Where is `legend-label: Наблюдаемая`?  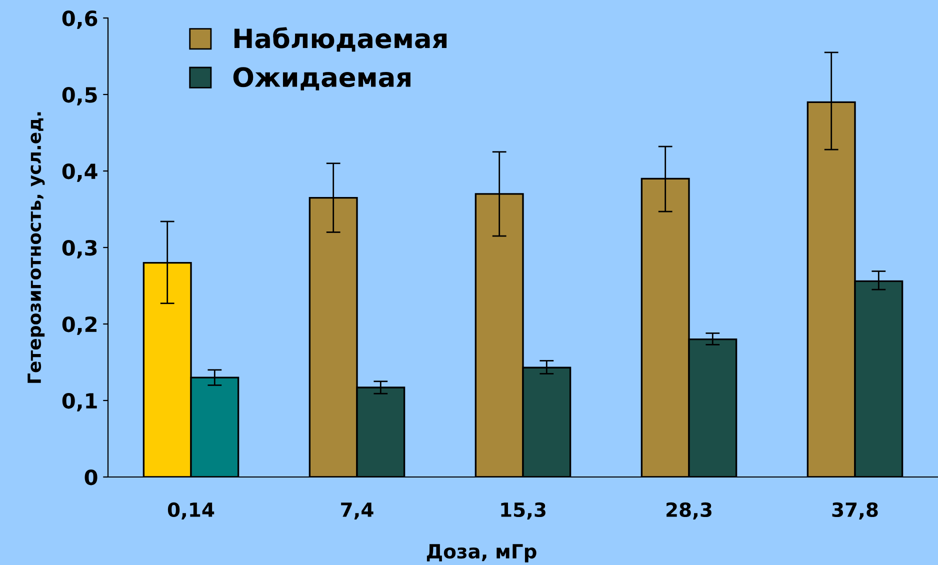
legend-label: Наблюдаемая is located at coordinates (340, 39).